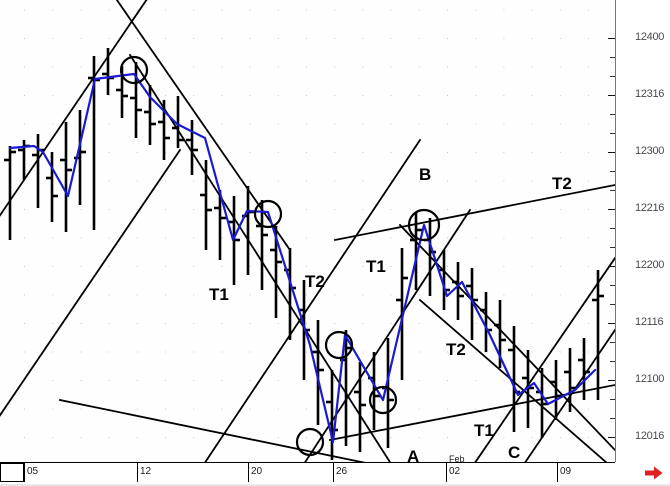  What do you see at coordinates (654, 473) in the screenshot?
I see `scroll-right-arrow-icon` at bounding box center [654, 473].